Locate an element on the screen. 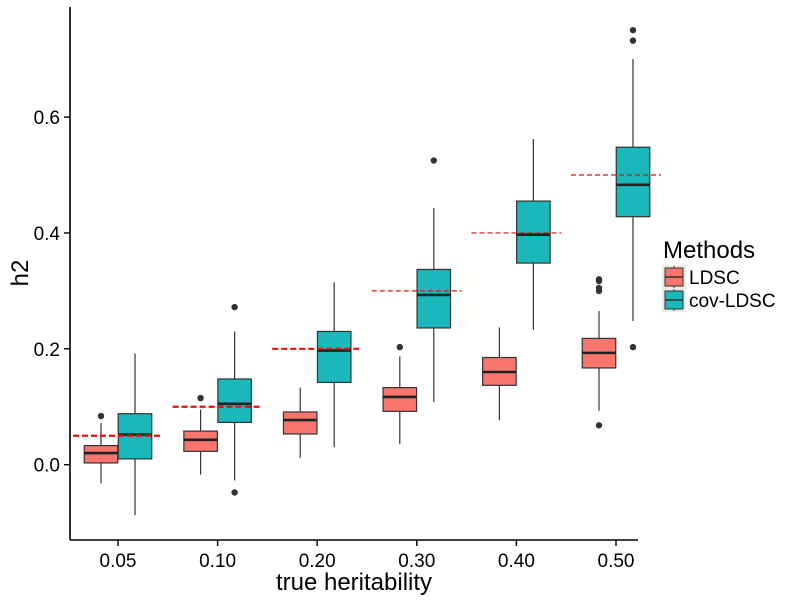 Image resolution: width=800 pixels, height=600 pixels. x-tick-label: 0.40 is located at coordinates (516, 561).